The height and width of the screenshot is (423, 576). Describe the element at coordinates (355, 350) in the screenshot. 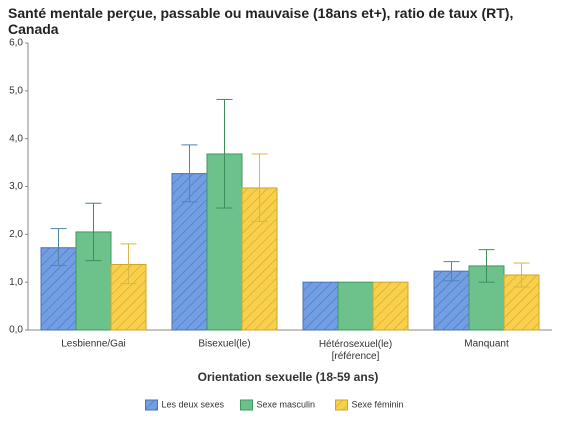

I see `x-tick-label: Hétérosexuel(le) [référence]` at that location.